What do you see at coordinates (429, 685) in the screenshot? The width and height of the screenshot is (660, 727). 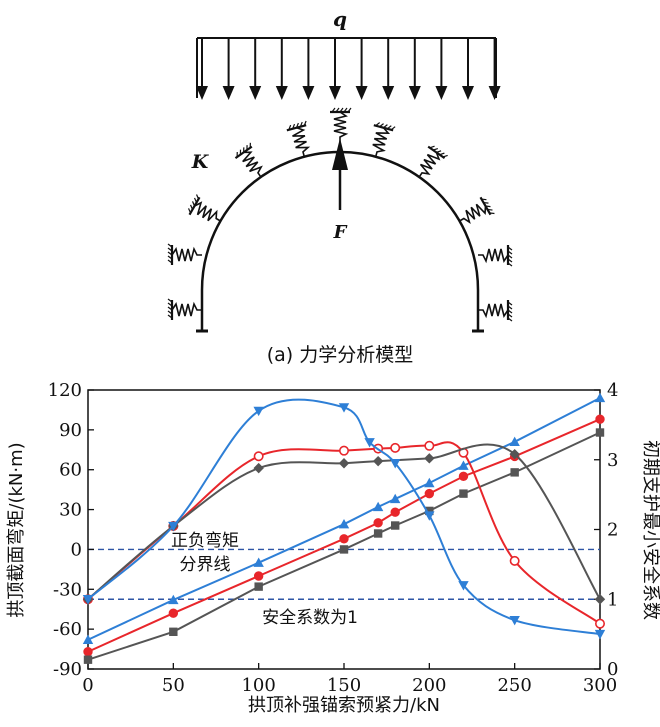 I see `x-tick-label: 200` at bounding box center [429, 685].